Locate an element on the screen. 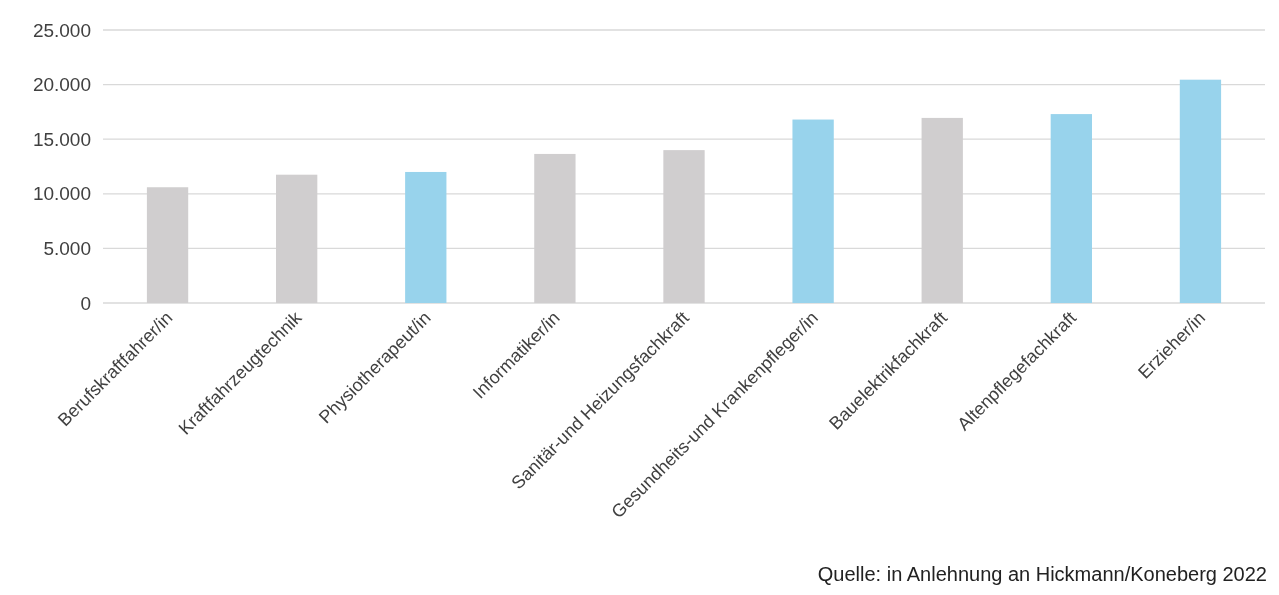 The image size is (1279, 595). y-tick-label: 20.000 is located at coordinates (61, 85).